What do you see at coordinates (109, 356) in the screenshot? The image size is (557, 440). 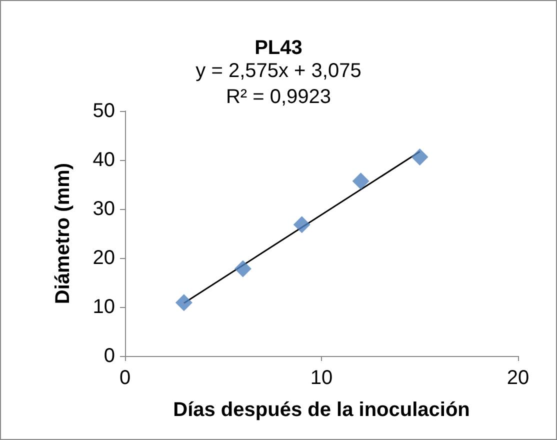 I see `y-tick-label: 0` at bounding box center [109, 356].